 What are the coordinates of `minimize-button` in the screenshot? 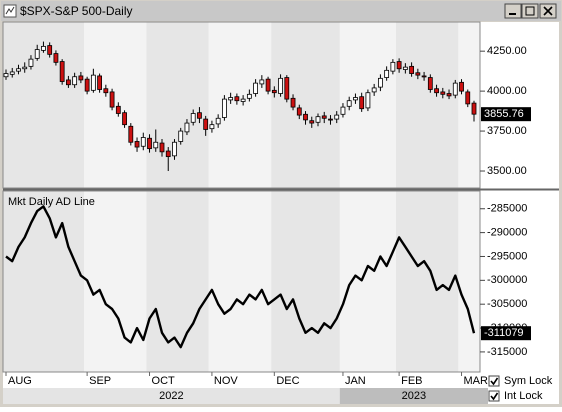 It's located at (513, 11).